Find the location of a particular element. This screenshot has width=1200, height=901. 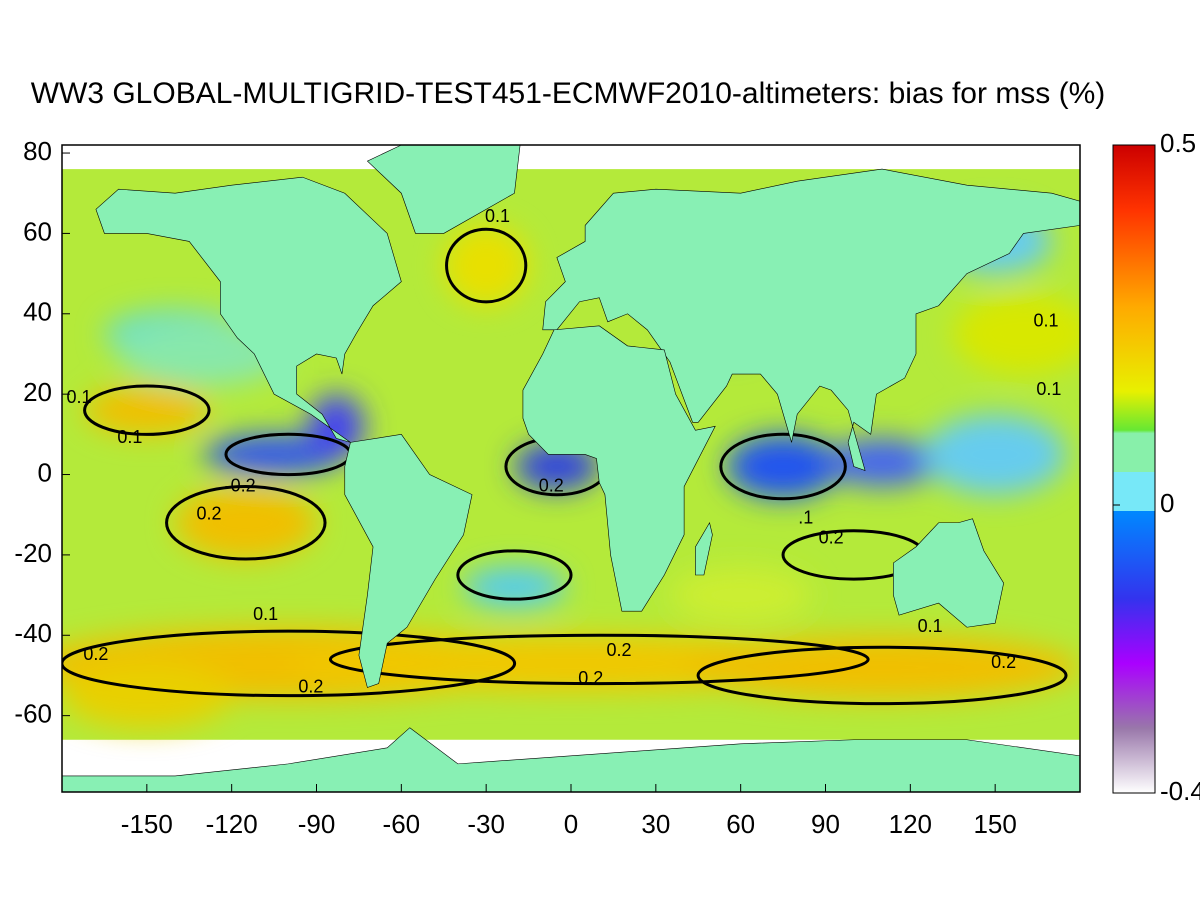

y-tick-label: -20 is located at coordinates (33, 553).